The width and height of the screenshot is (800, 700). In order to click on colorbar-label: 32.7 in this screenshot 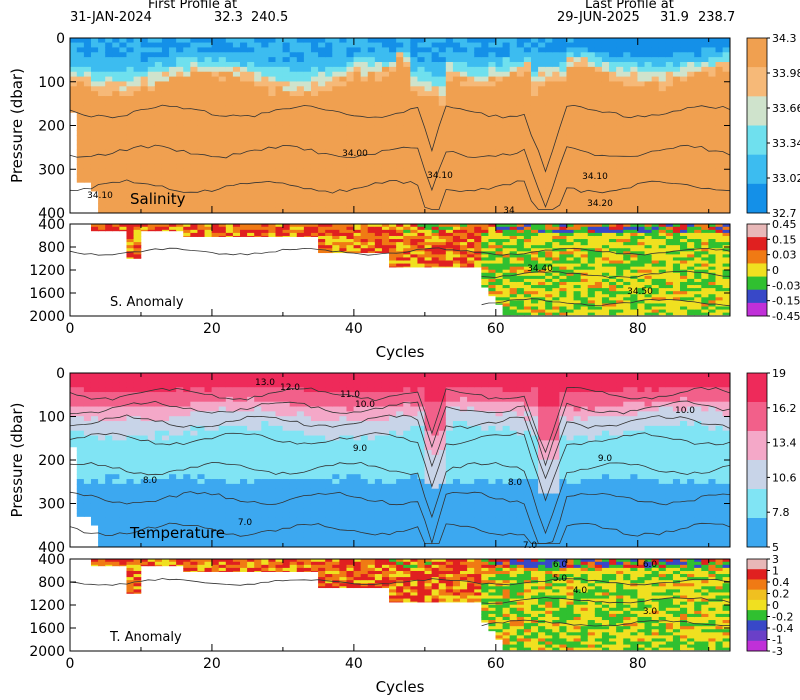, I will do `click(784, 213)`.